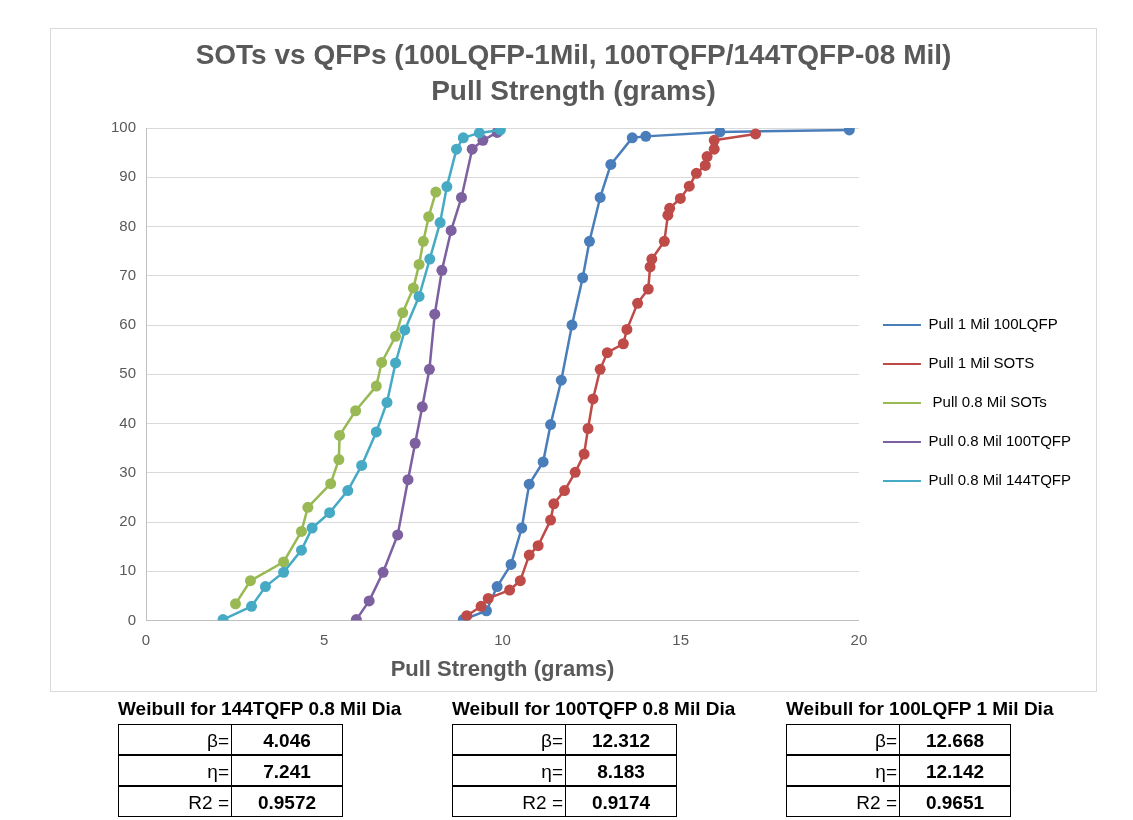  I want to click on text: Weibull for 100LQFP 1 Mil Dia, so click(920, 709).